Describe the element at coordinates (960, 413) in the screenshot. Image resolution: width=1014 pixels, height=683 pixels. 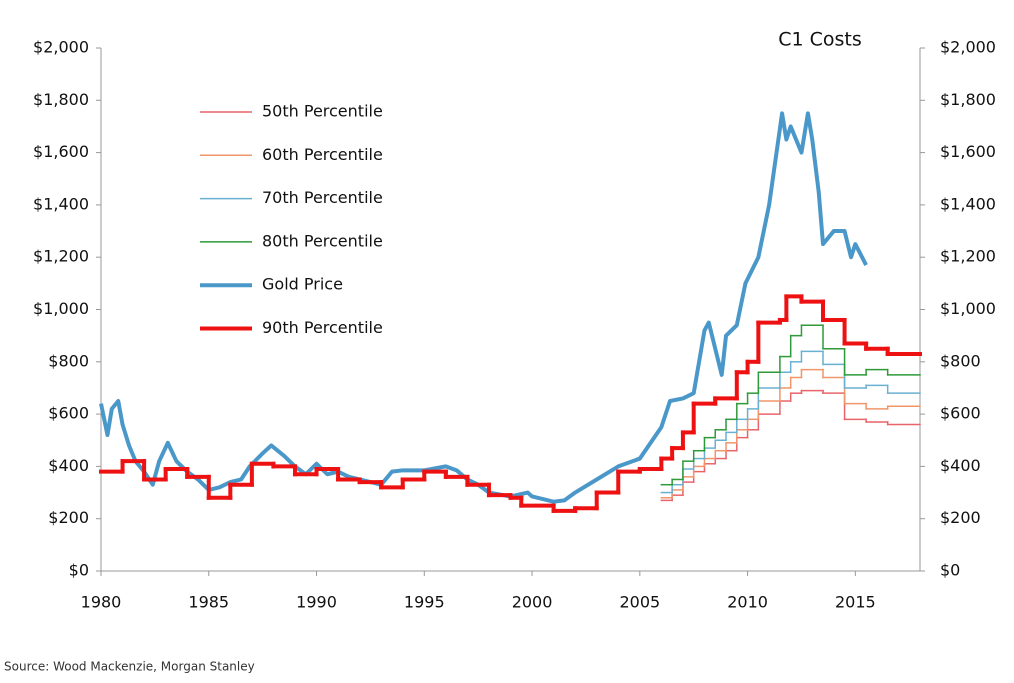
I see `y2-tick-label: $600` at that location.